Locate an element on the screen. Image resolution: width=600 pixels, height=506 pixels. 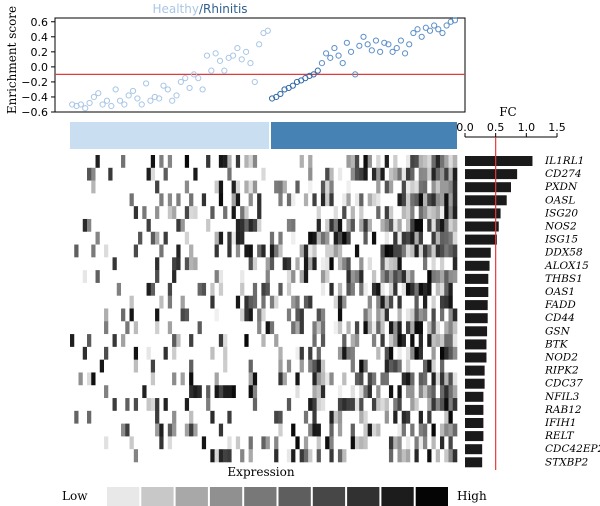
gene-label: ISG15 is located at coordinates (561, 240).